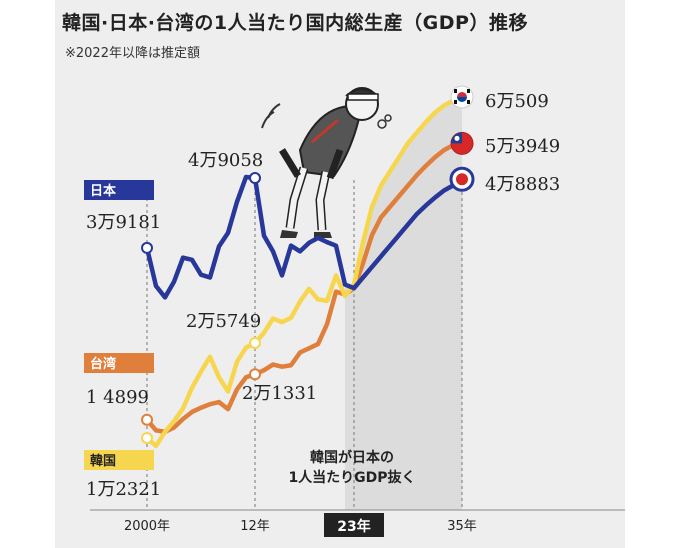 The image size is (680, 548). I want to click on korea-flag-icon, so click(462, 97).